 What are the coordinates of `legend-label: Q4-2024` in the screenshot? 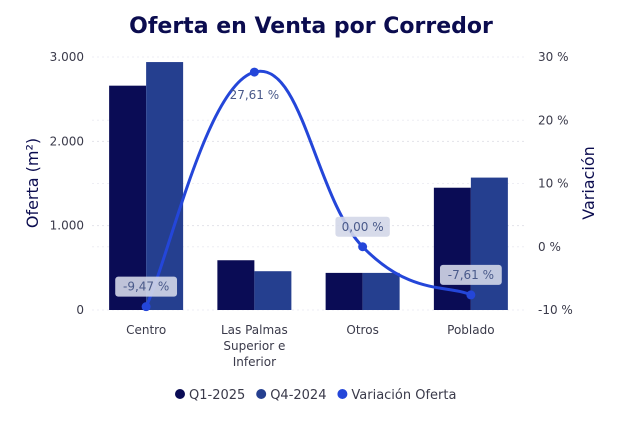 It's located at (298, 395).